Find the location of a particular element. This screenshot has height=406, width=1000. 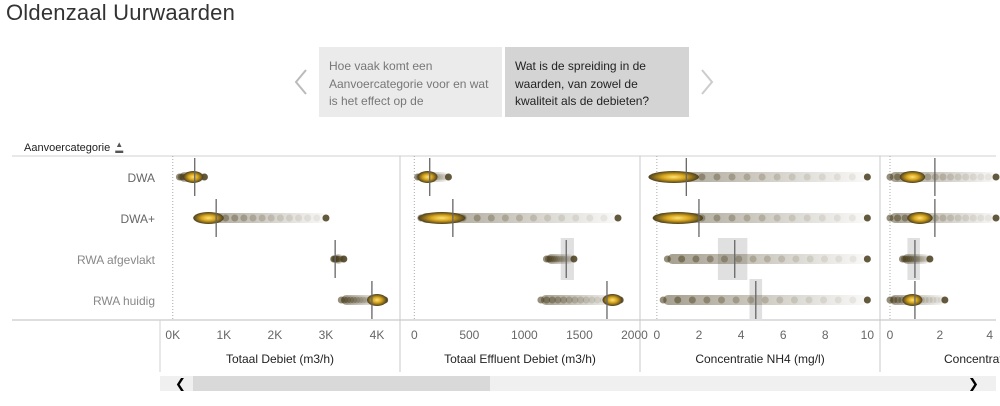

x-axis-title: Concentratie is located at coordinates (971, 359).